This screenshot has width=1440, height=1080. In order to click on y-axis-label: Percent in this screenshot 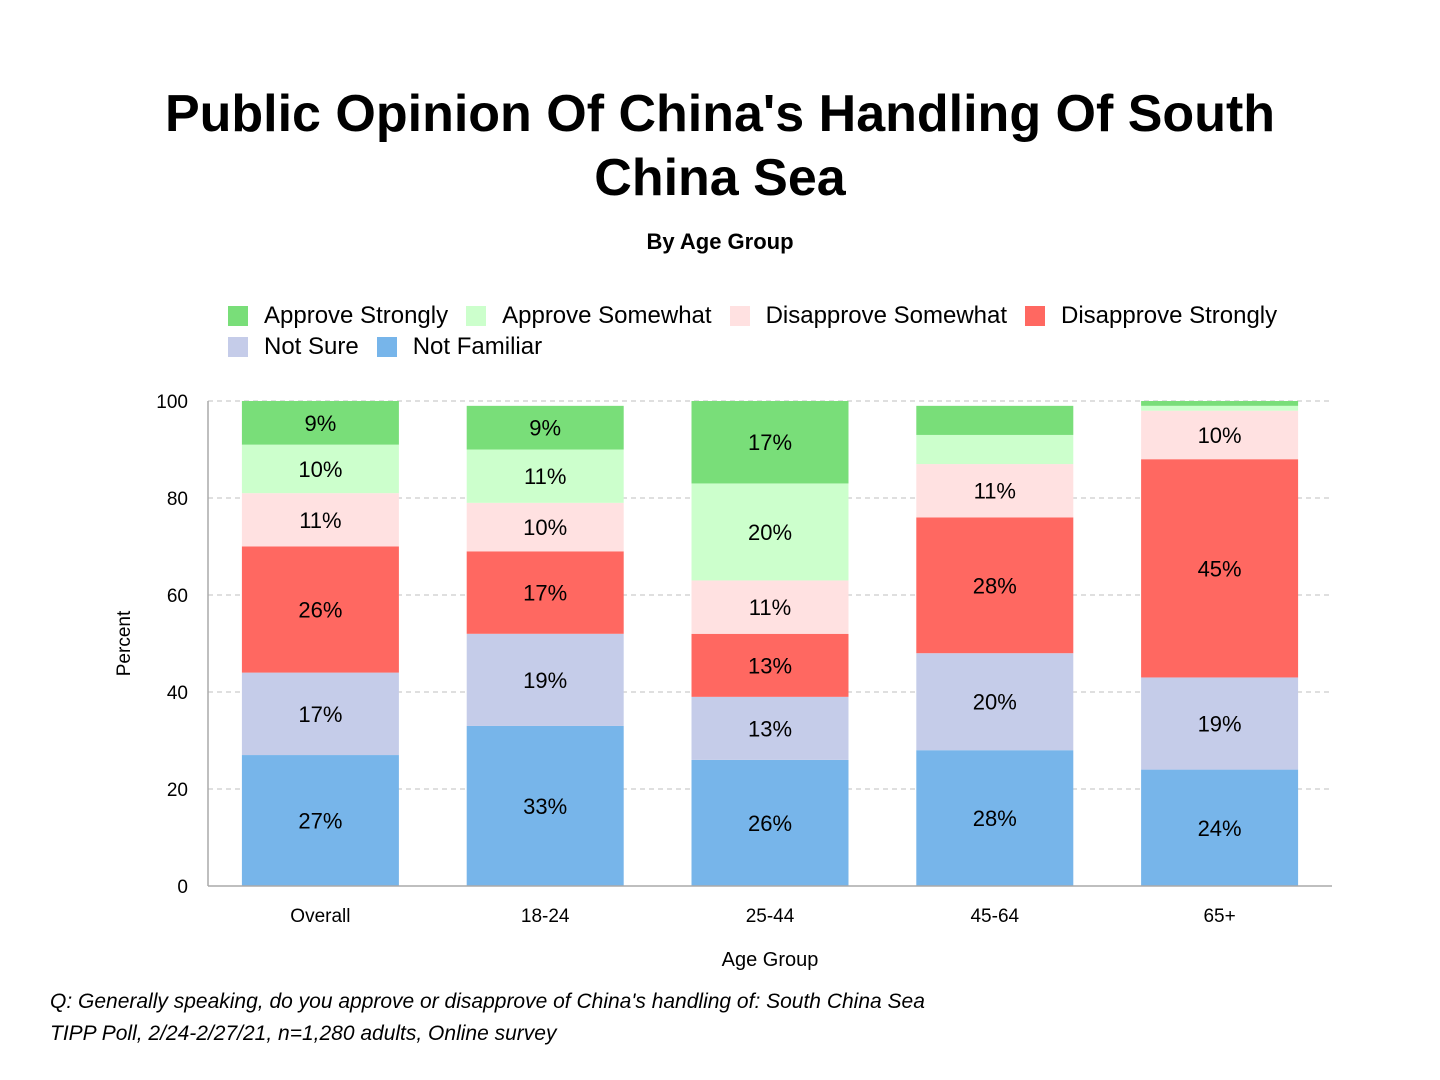, I will do `click(124, 643)`.